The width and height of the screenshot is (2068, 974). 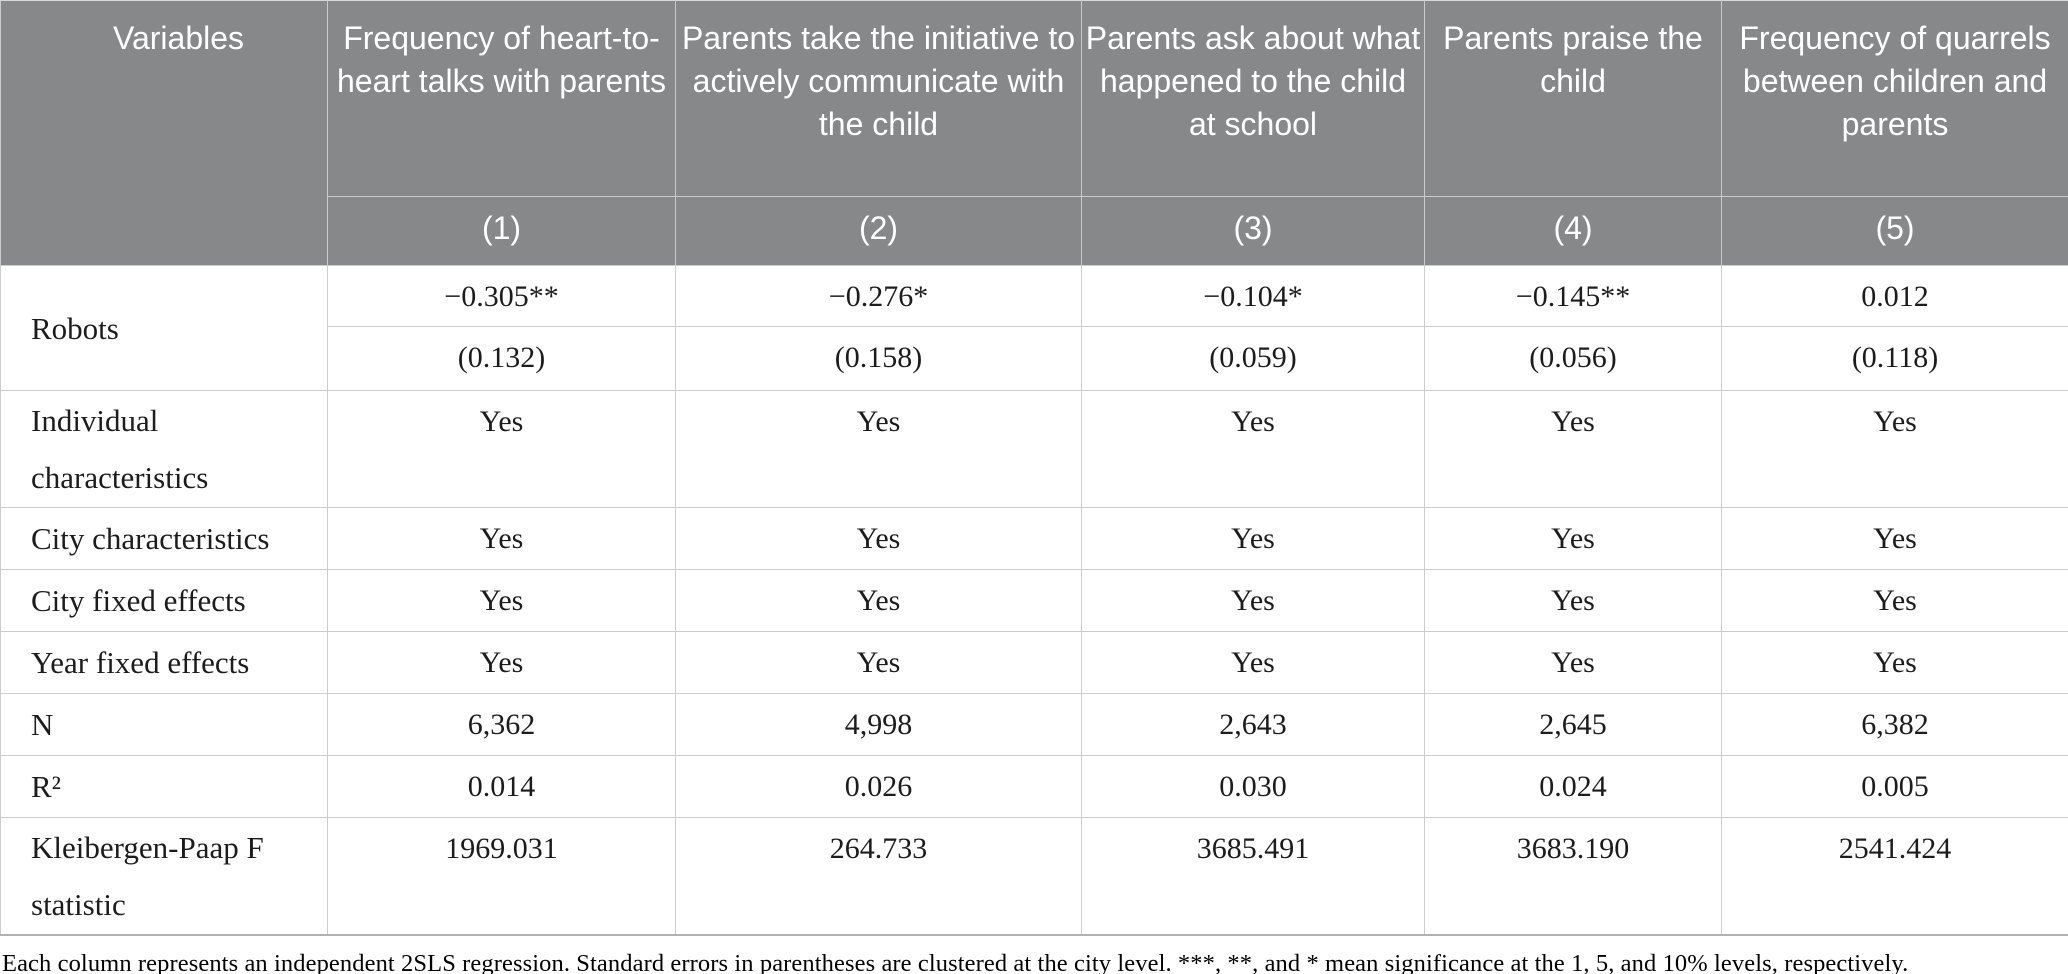 What do you see at coordinates (1573, 98) in the screenshot?
I see `column-header-4: Parents praise the child` at bounding box center [1573, 98].